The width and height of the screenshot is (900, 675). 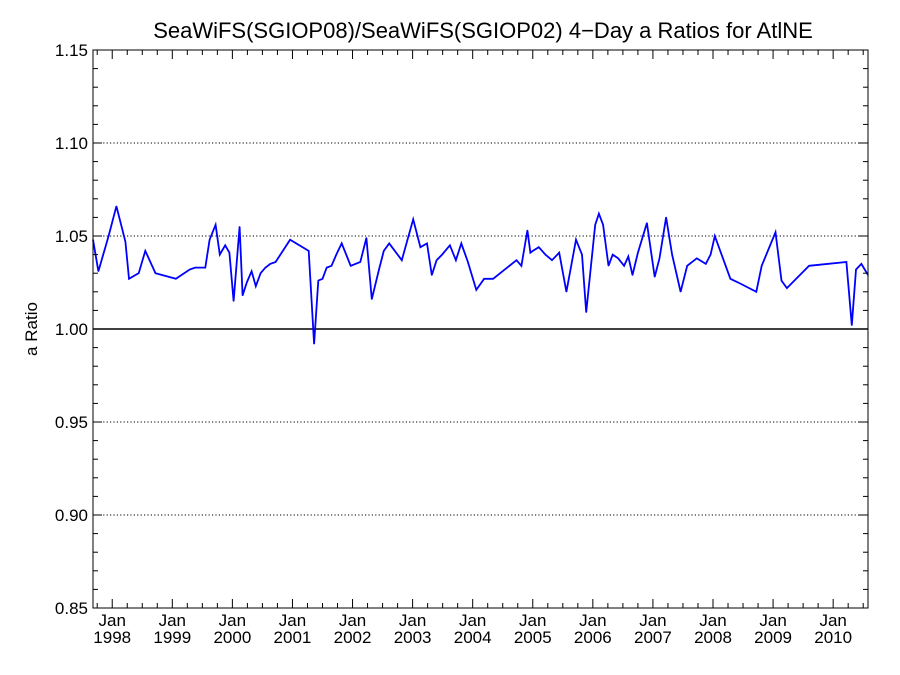 What do you see at coordinates (833, 637) in the screenshot?
I see `x-tick-label-year: 2010` at bounding box center [833, 637].